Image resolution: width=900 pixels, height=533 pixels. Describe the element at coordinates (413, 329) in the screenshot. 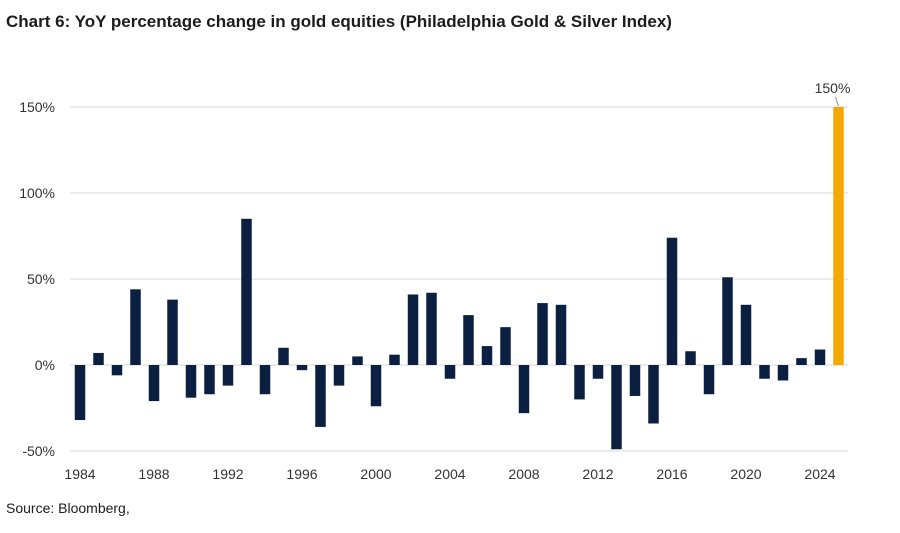

I see `bar-2002` at that location.